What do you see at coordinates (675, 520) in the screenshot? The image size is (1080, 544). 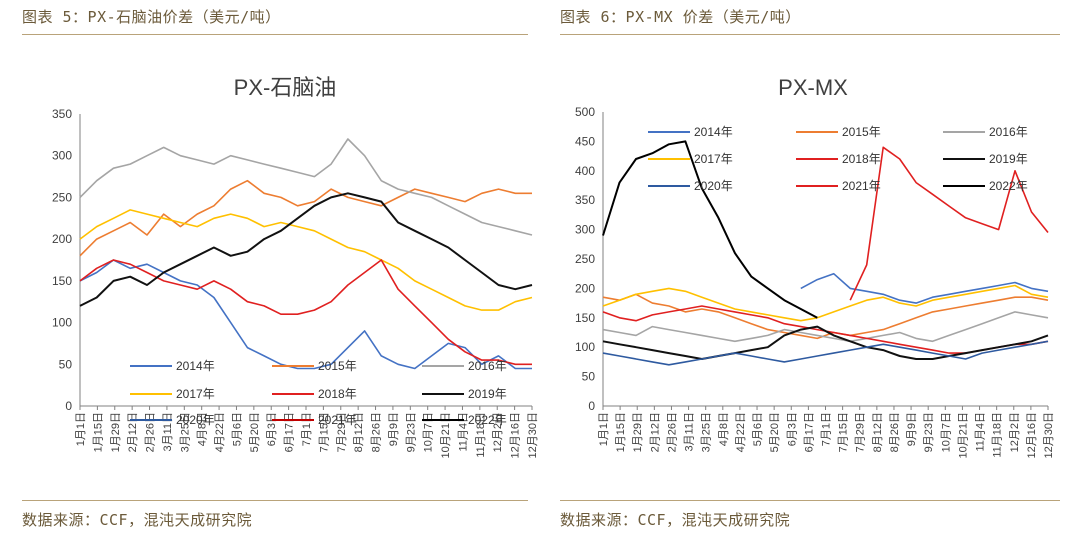 I see `source-note-right: 数据来源：CCF，混沌天成研究院` at bounding box center [675, 520].